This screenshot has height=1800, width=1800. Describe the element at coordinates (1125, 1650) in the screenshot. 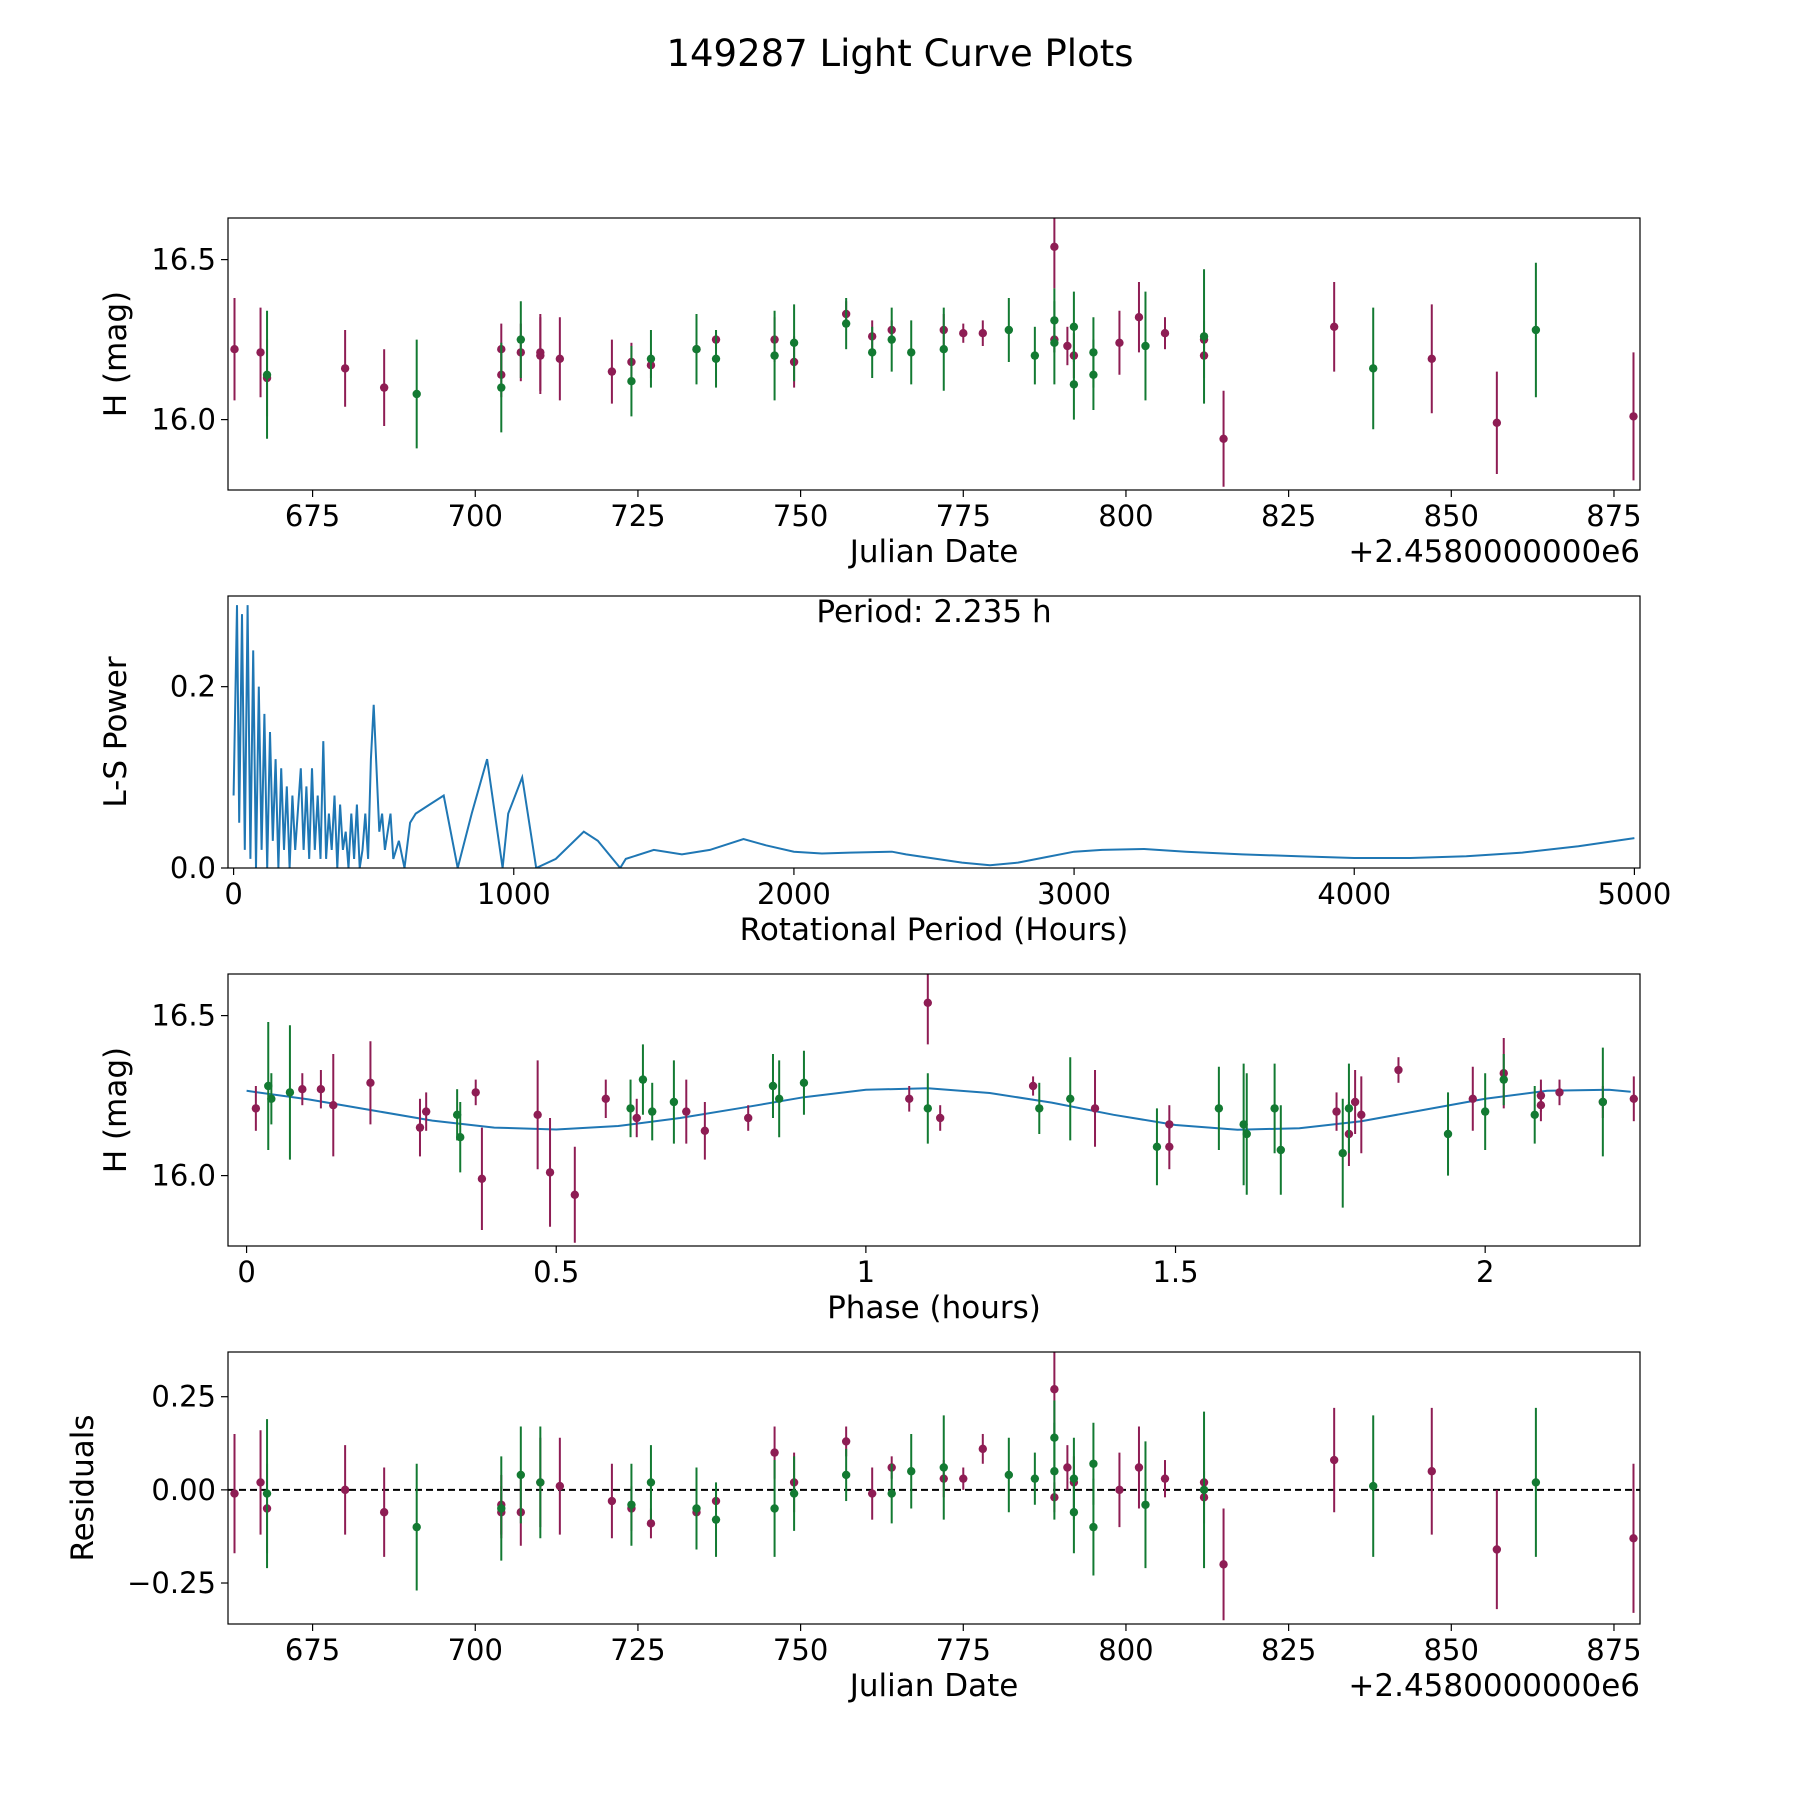

I see `residuals-xtick-label: 800` at that location.